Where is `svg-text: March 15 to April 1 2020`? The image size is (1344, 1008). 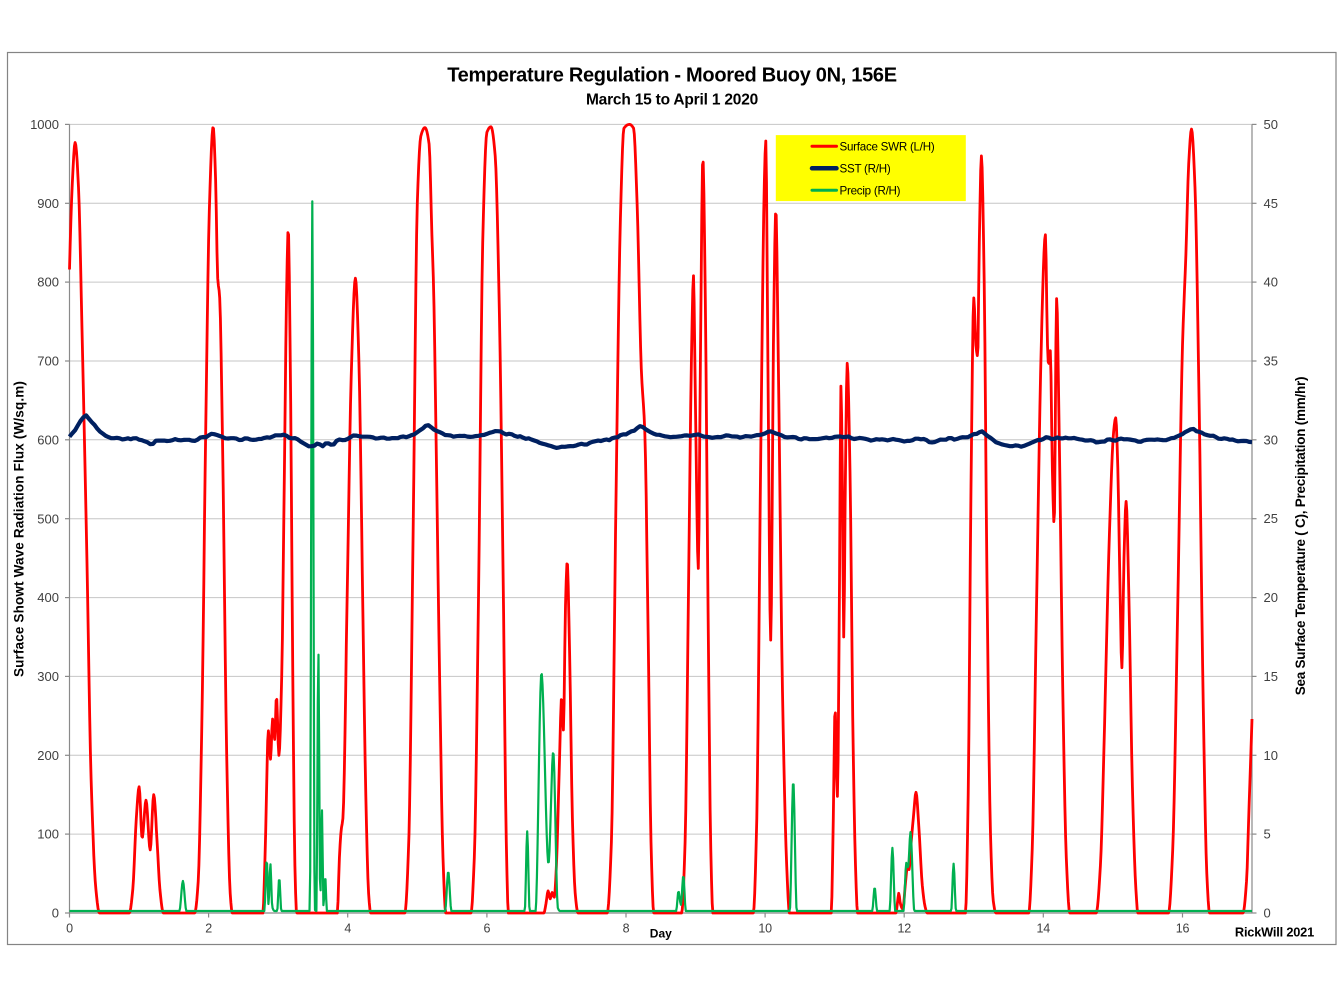
svg-text: March 15 to April 1 2020 is located at coordinates (672, 100).